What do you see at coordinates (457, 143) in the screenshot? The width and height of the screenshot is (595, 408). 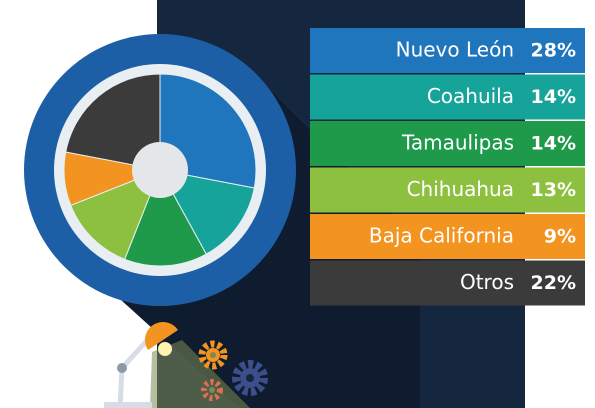 I see `legend-label: Tamaulipas` at bounding box center [457, 143].